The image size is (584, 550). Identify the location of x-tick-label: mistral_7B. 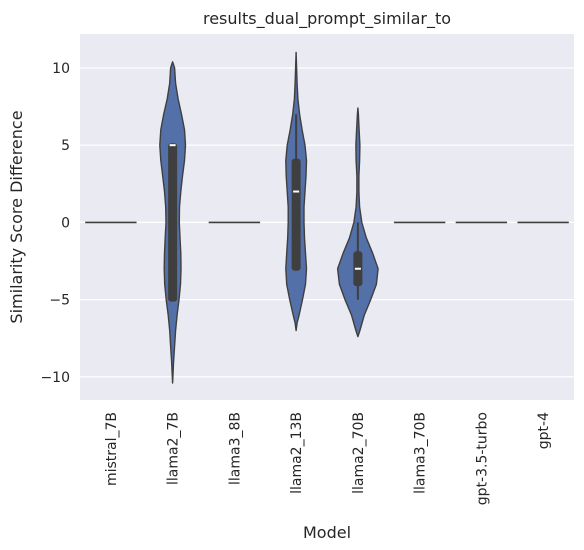
(112, 449).